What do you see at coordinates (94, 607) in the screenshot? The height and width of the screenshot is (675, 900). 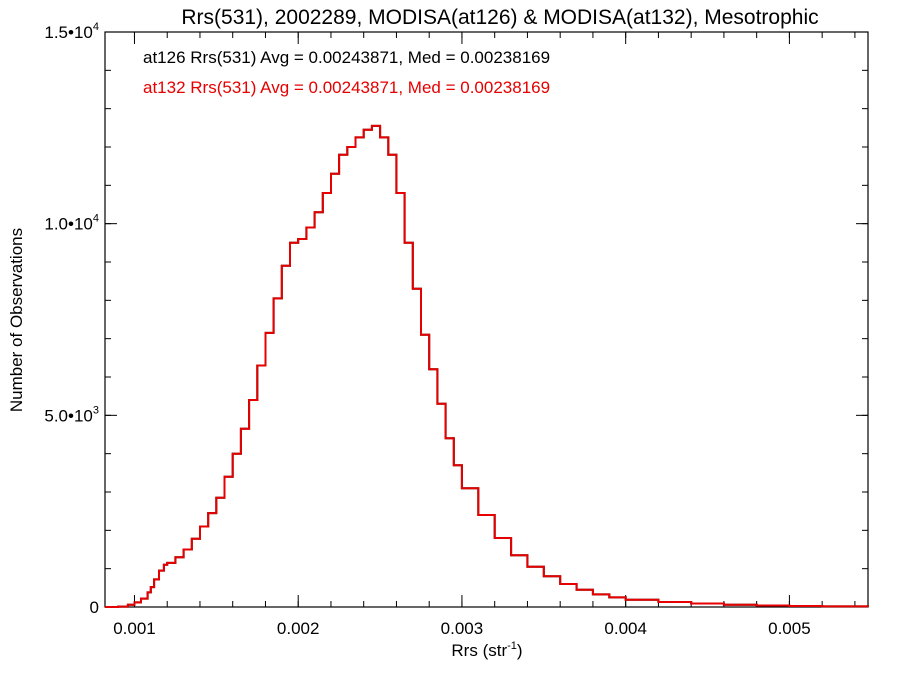 I see `y-tick-label: 0` at bounding box center [94, 607].